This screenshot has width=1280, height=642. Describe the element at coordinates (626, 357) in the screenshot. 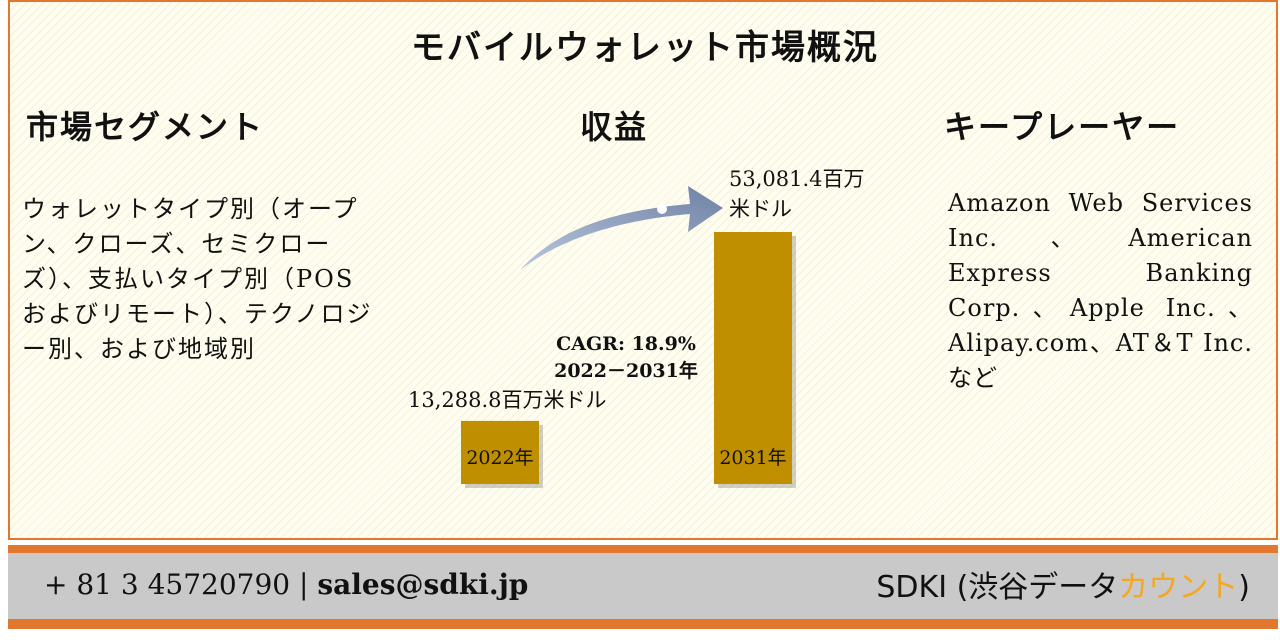

I see `cagr-annotation: CAGR: 18.9% 2022－2031年` at that location.